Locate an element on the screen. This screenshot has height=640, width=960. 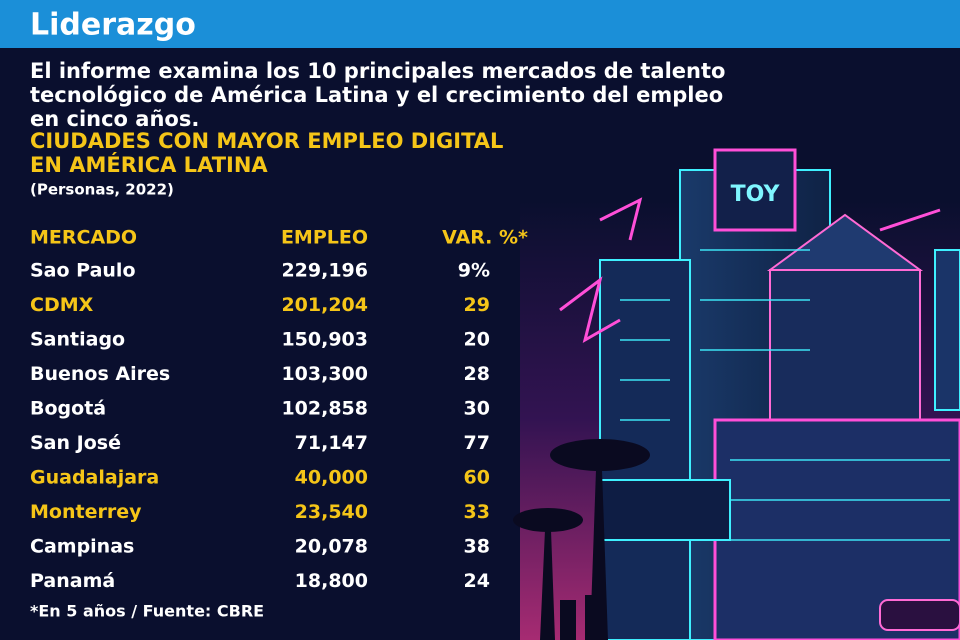
table-cell: San José is located at coordinates (75, 443).